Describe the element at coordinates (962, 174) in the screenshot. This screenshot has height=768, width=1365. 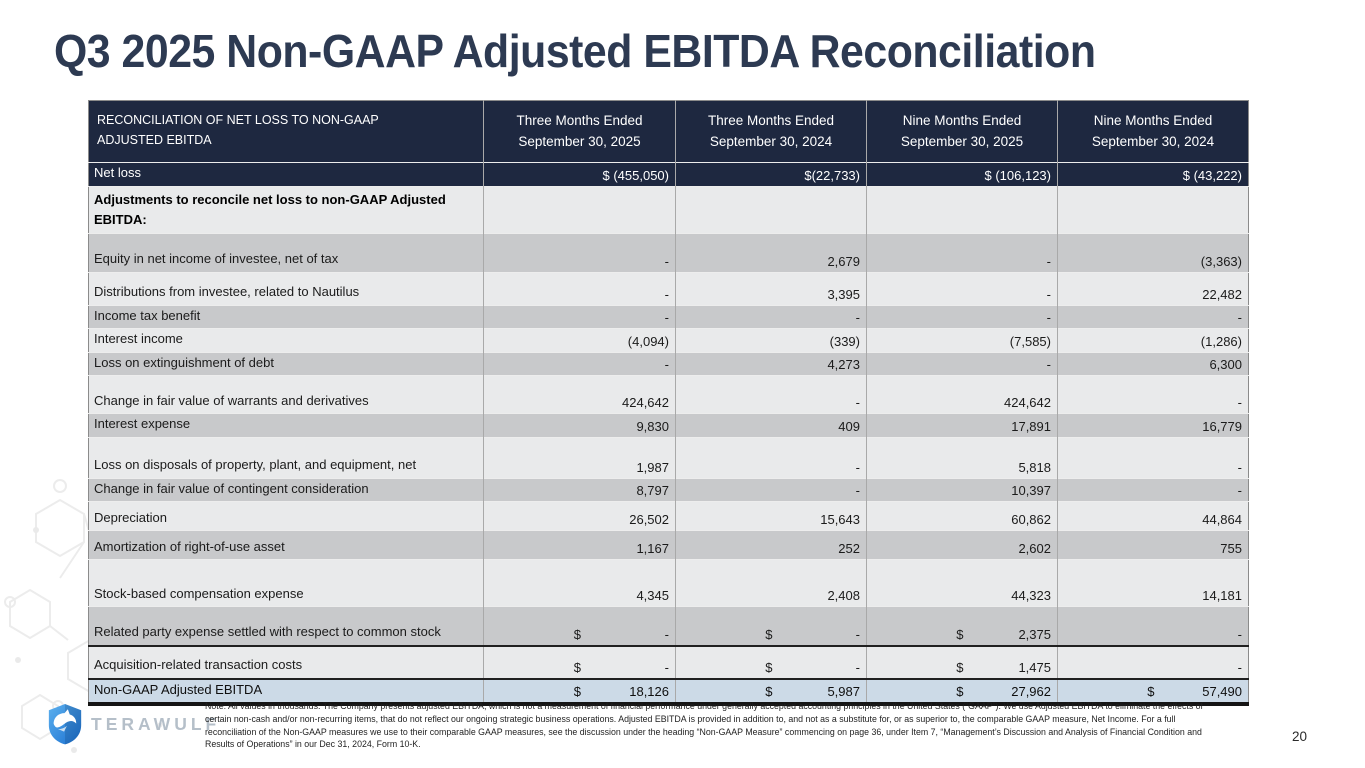
I see `table-cell: $ (106,123)` at that location.